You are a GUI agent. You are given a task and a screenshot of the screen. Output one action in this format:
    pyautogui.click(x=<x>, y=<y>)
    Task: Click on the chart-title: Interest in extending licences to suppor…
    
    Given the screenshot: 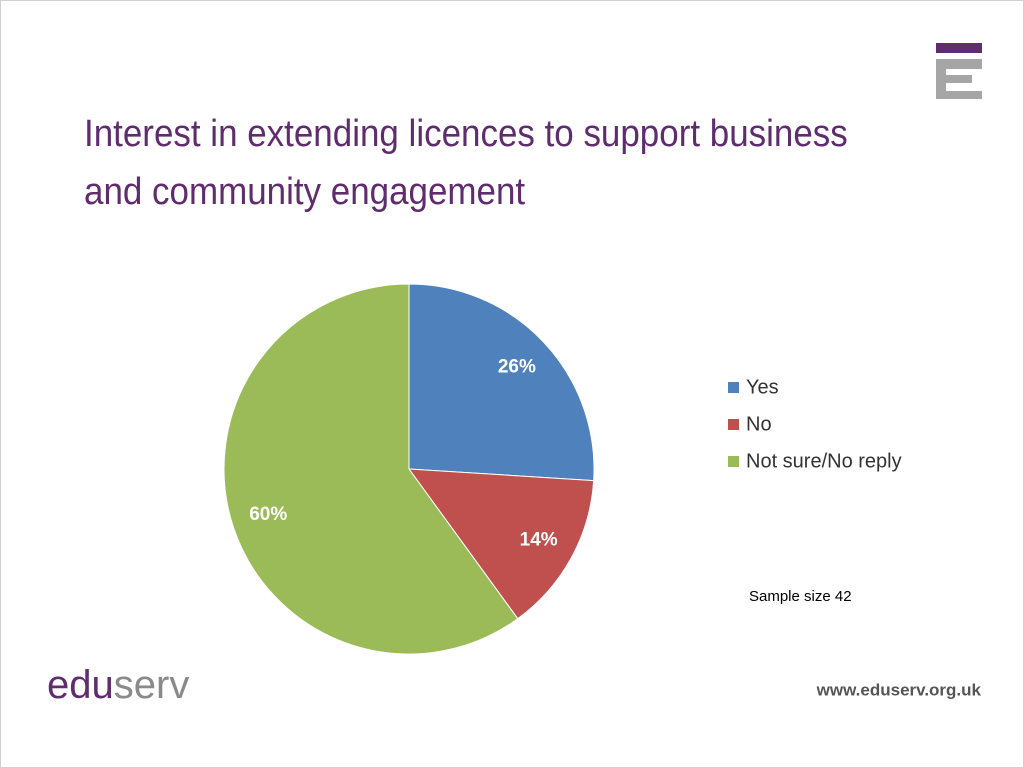 What is the action you would take?
    pyautogui.click(x=466, y=163)
    